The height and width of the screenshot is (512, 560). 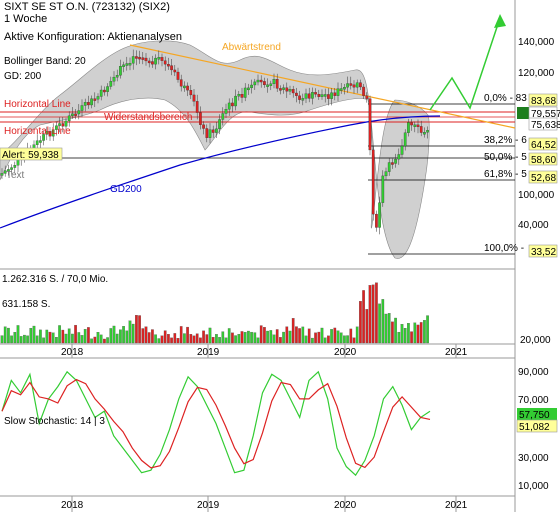 I want to click on chart-title: SIXT SE ST O.N. (723132) (SIX2), so click(x=87, y=7).